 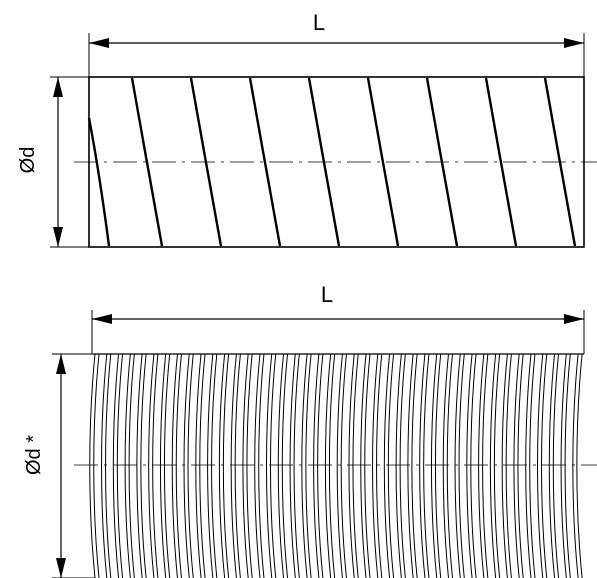 What do you see at coordinates (319, 22) in the screenshot?
I see `top-length-label: L` at bounding box center [319, 22].